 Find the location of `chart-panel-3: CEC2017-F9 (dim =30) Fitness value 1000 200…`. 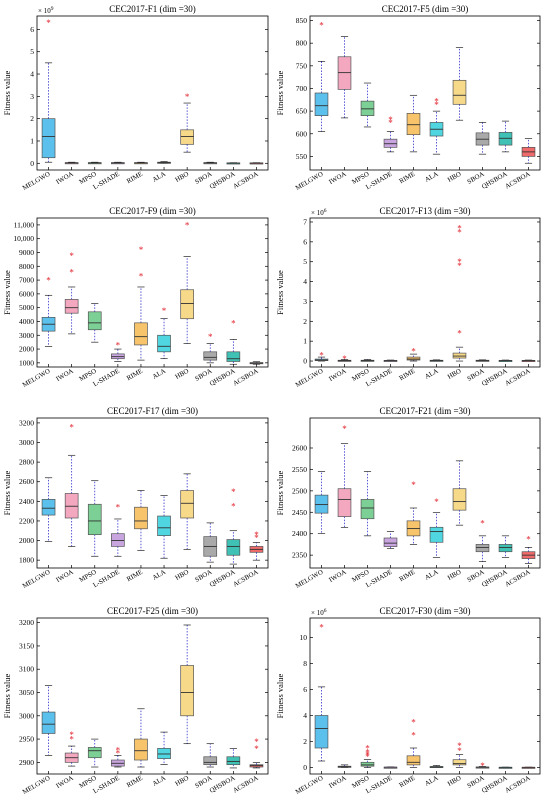

chart-panel-3: CEC2017-F9 (dim =30) Fitness value 1000 200… is located at coordinates (135, 297).